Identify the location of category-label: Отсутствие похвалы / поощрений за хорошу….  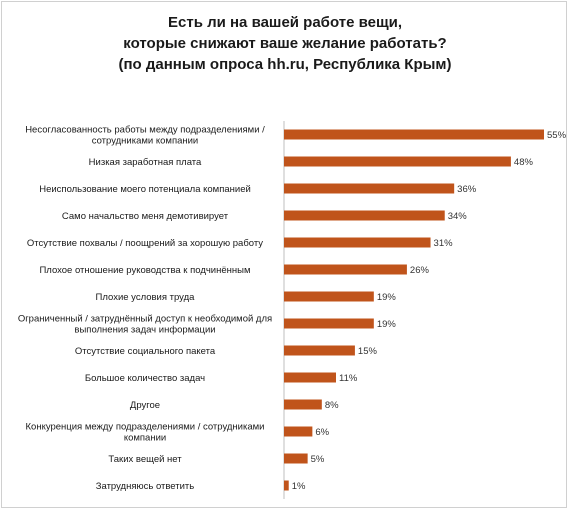
(145, 243).